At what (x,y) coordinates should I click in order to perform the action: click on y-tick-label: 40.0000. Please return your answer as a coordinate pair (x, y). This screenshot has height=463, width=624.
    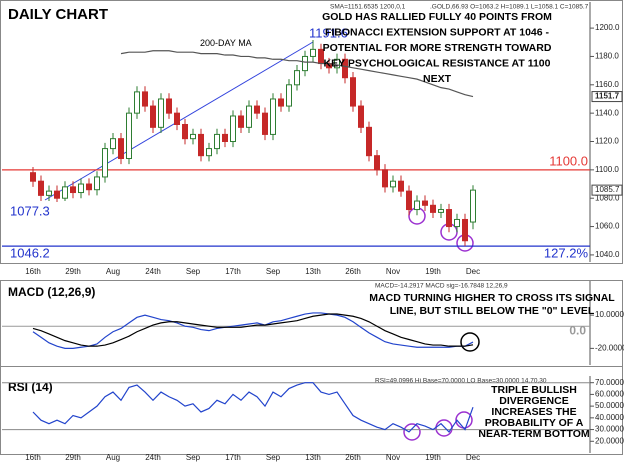
    Looking at the image, I should click on (609, 417).